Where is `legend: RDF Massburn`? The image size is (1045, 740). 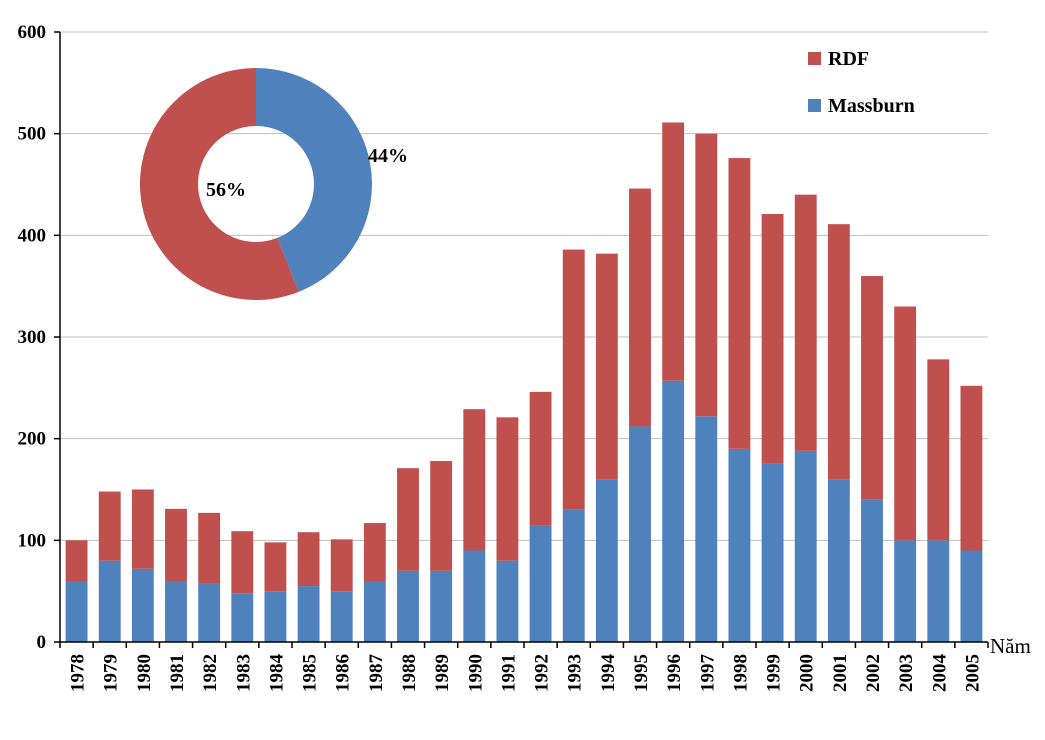
legend: RDF Massburn is located at coordinates (861, 82).